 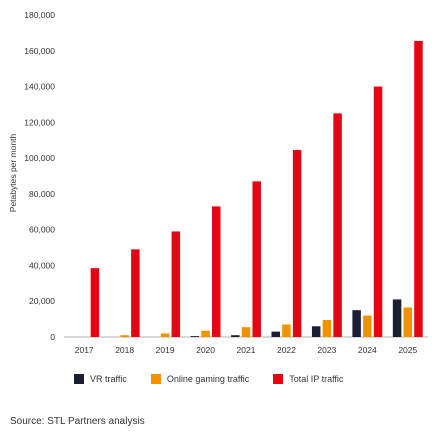 I want to click on bar-total-ip-2017, so click(x=95, y=302).